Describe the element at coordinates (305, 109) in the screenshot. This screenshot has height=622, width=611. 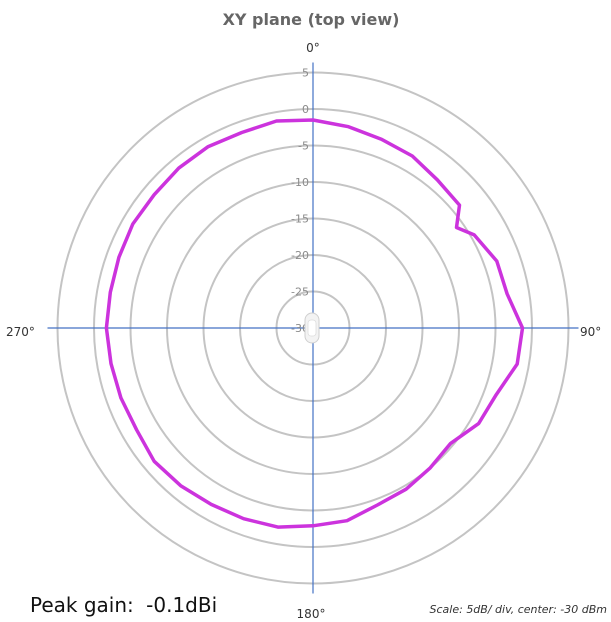
I see `radial-tick-label: 0` at that location.